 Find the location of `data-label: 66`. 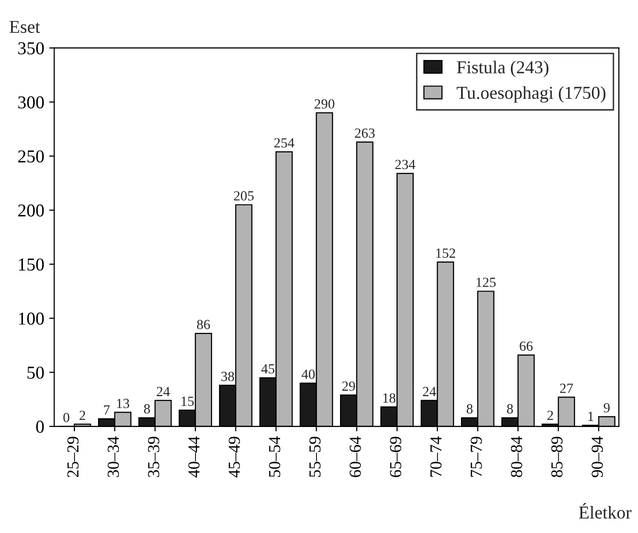

data-label: 66 is located at coordinates (526, 346).